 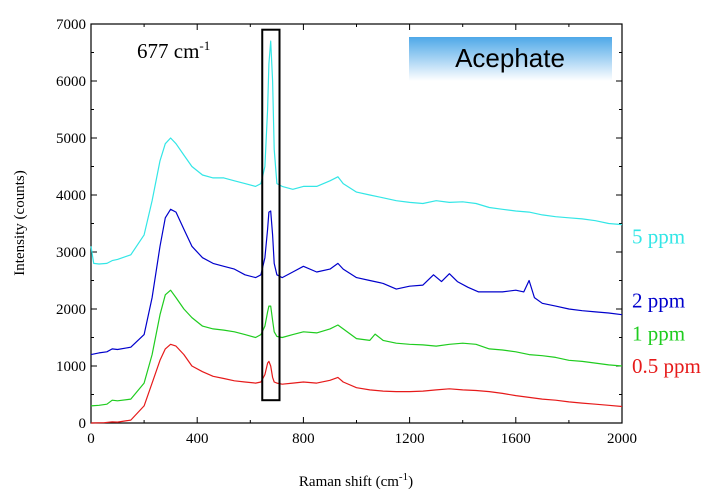 What do you see at coordinates (71, 196) in the screenshot?
I see `y-tick-label: 4000` at bounding box center [71, 196].